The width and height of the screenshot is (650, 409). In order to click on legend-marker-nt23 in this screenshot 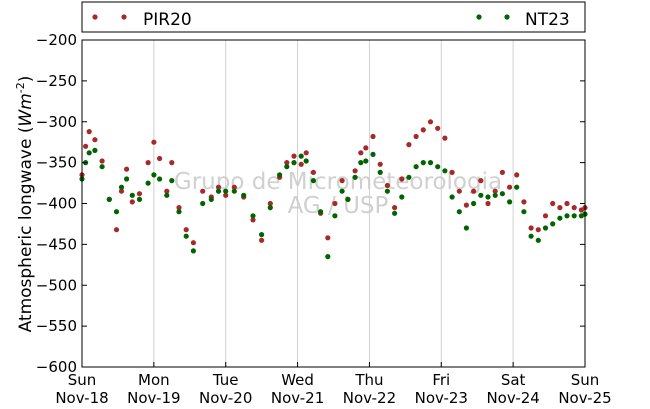, I will do `click(507, 17)`.